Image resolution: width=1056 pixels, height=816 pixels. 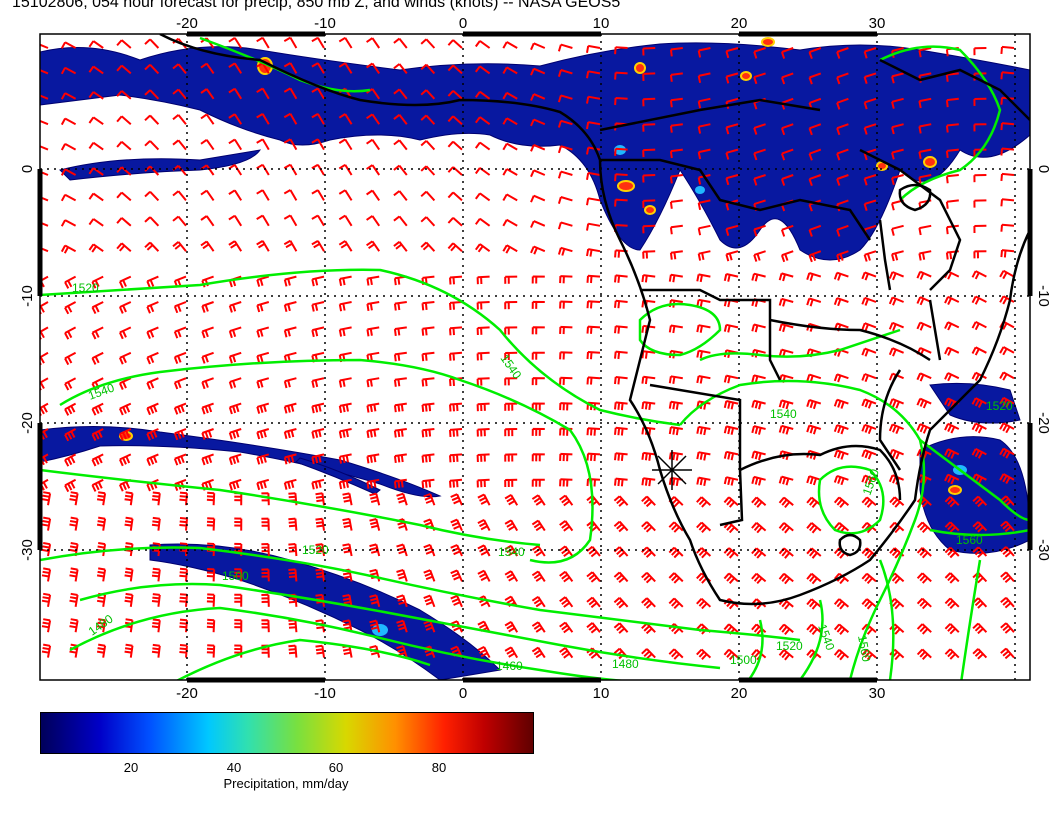 I want to click on contour-label: 1480, so click(x=625, y=664).